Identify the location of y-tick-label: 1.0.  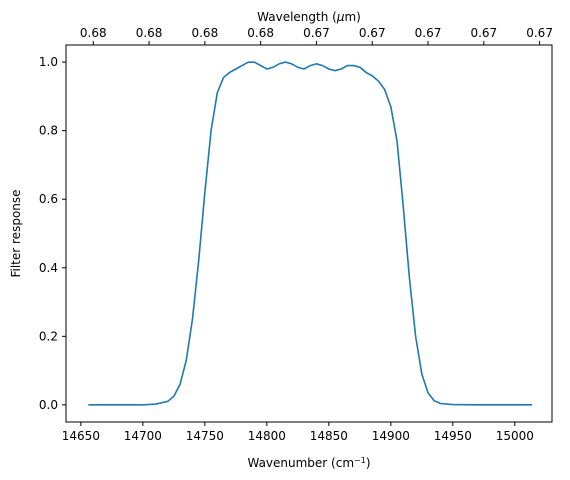
(48, 62).